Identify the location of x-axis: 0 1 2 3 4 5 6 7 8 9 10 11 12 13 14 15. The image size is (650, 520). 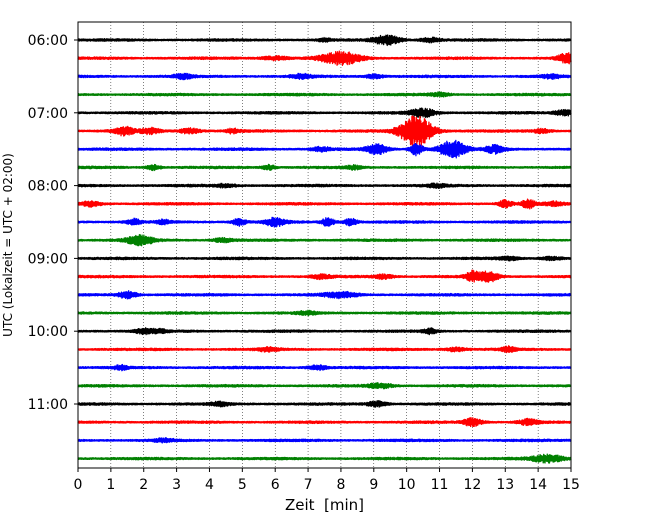
(327, 480).